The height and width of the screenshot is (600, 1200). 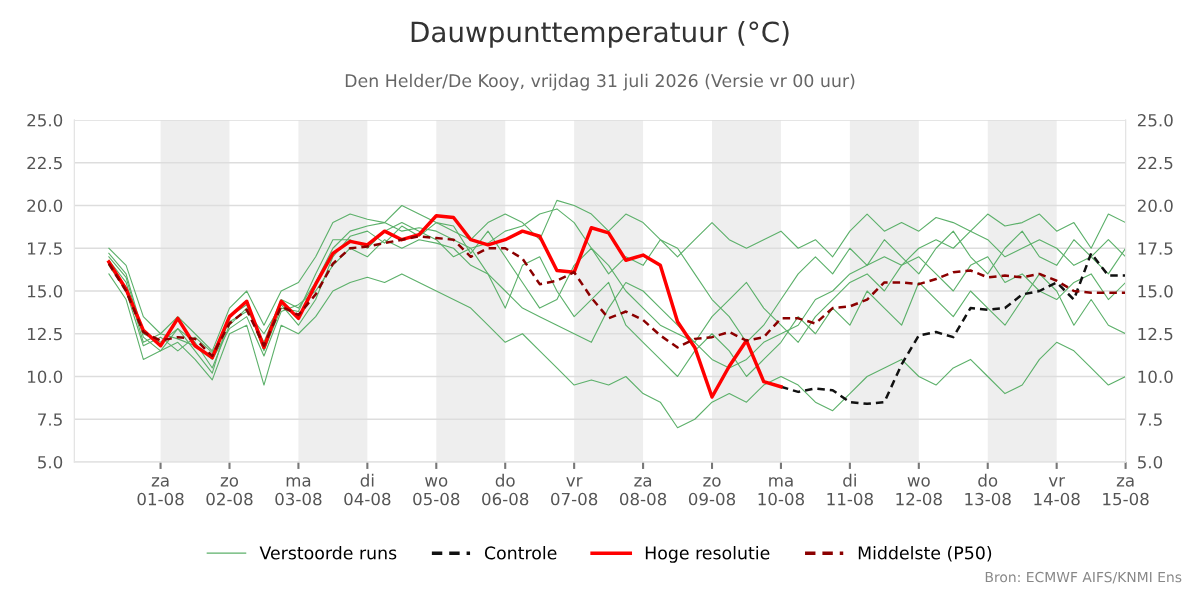 I want to click on x-tick-label: zo 02-08, so click(x=229, y=491).